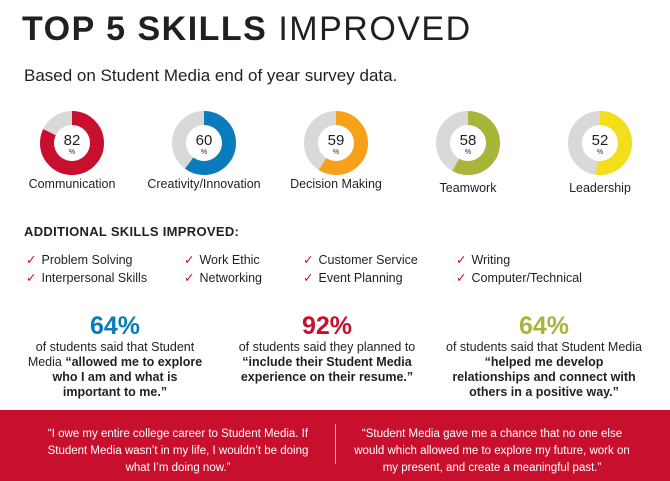 Image resolution: width=670 pixels, height=481 pixels. I want to click on donut-creativity-innovation: 60% Creativity/Innovation, so click(204, 150).